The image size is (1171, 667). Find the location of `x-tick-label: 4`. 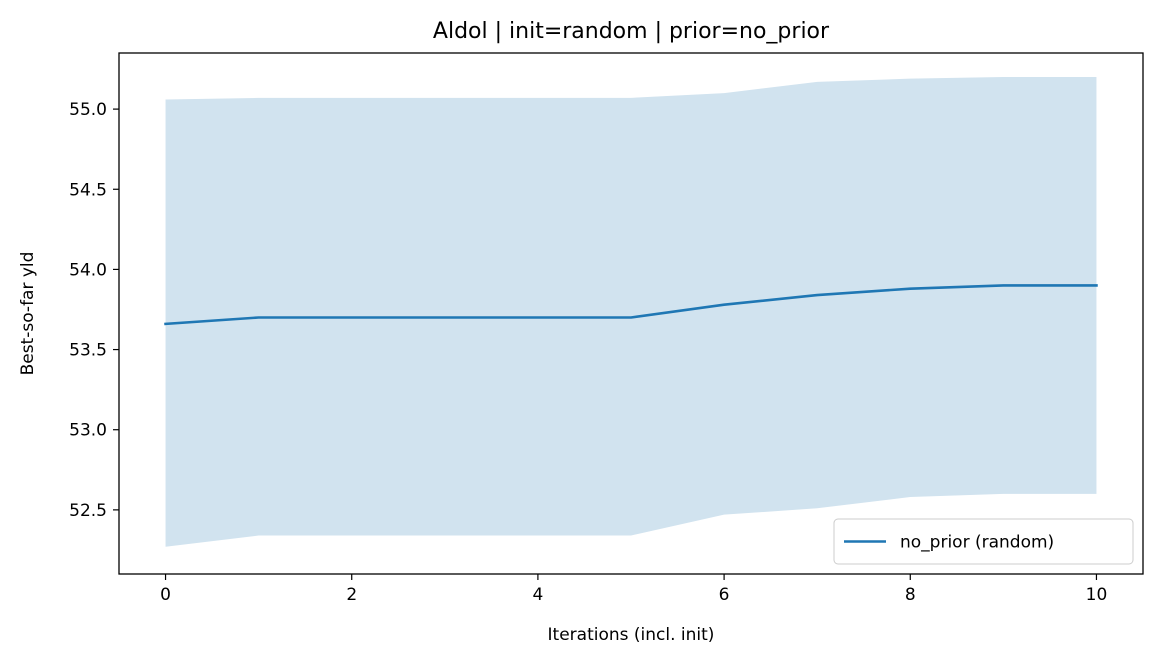

x-tick-label: 4 is located at coordinates (537, 595).